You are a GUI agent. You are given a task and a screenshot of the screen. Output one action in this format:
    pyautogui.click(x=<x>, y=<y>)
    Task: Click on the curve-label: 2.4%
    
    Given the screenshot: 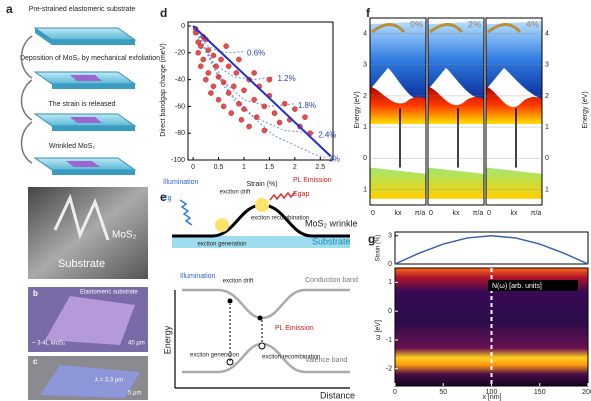 What is the action you would take?
    pyautogui.click(x=327, y=134)
    